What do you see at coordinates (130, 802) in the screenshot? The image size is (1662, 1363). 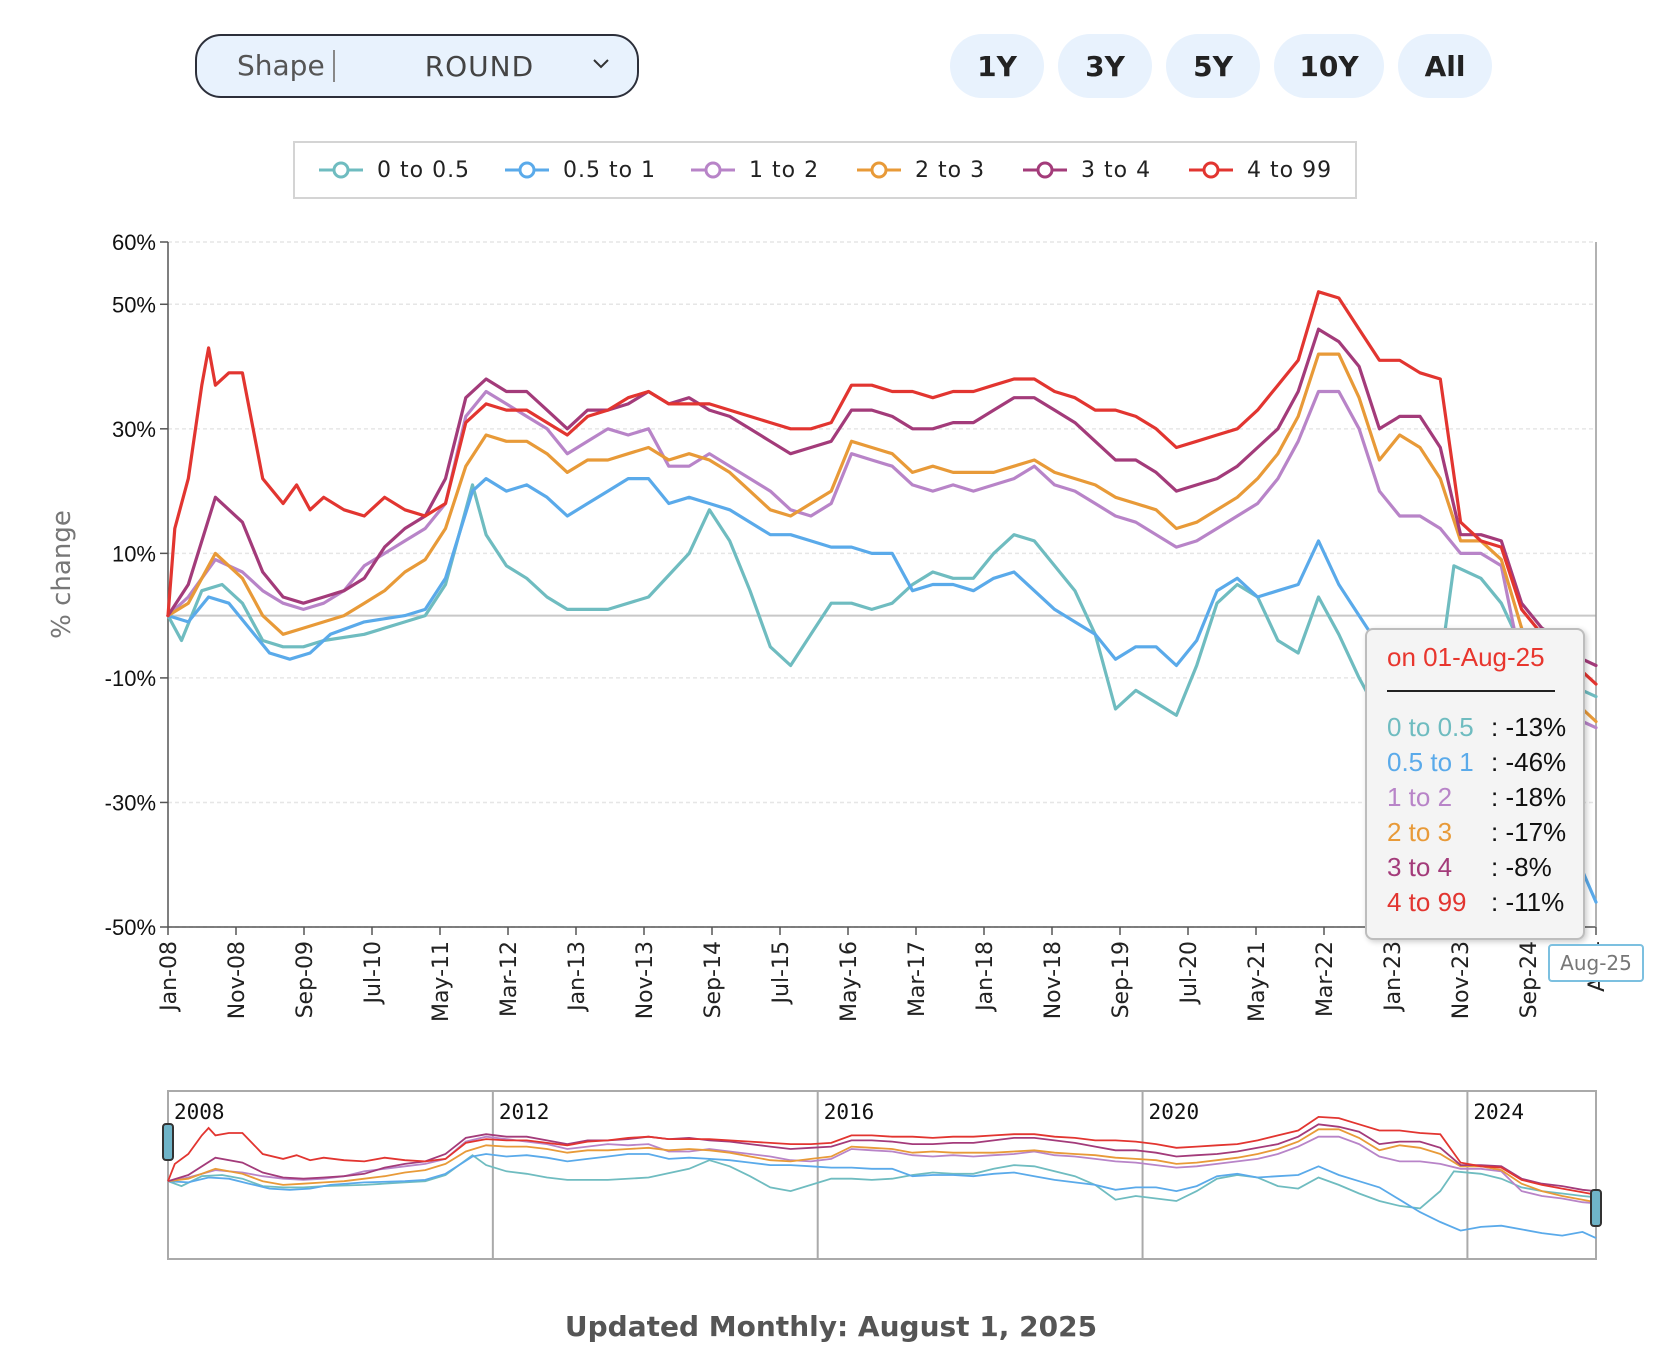 I see `y-tick-label: -30%` at bounding box center [130, 802].